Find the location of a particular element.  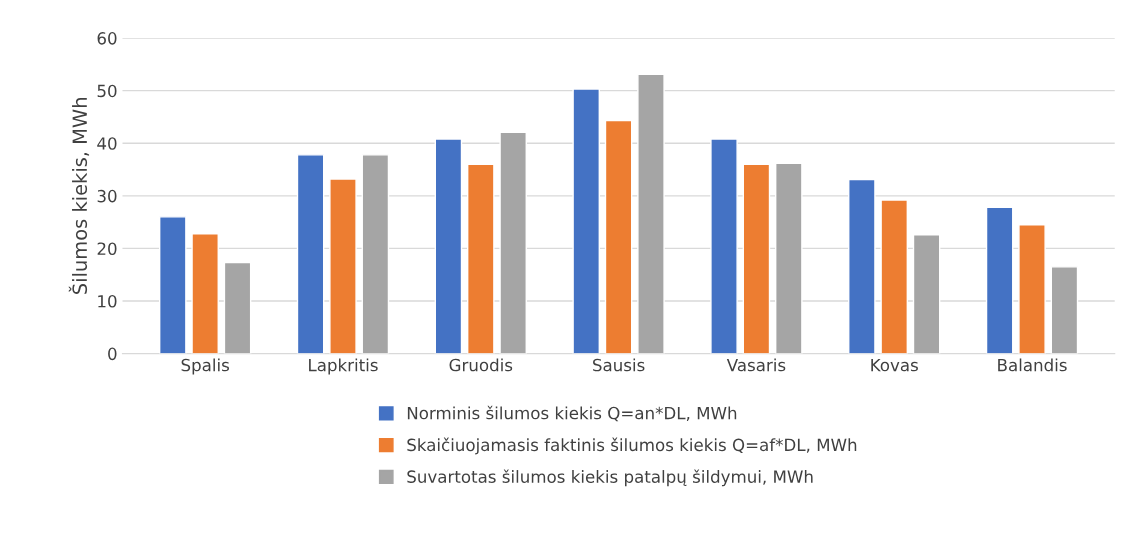

x-tick-label: Gruodis is located at coordinates (481, 365).